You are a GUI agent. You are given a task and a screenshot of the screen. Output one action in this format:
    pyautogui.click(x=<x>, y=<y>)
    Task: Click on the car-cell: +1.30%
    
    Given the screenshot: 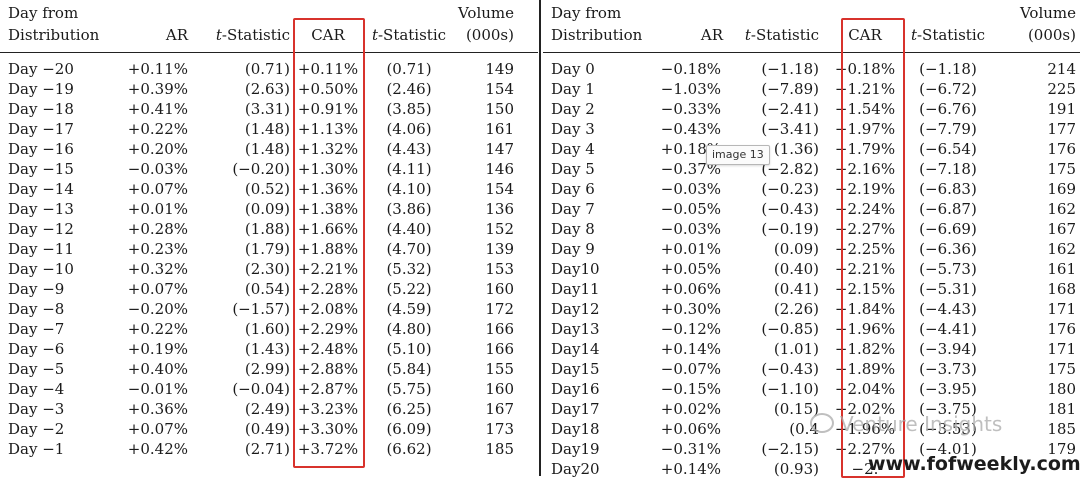 What is the action you would take?
    pyautogui.click(x=328, y=169)
    